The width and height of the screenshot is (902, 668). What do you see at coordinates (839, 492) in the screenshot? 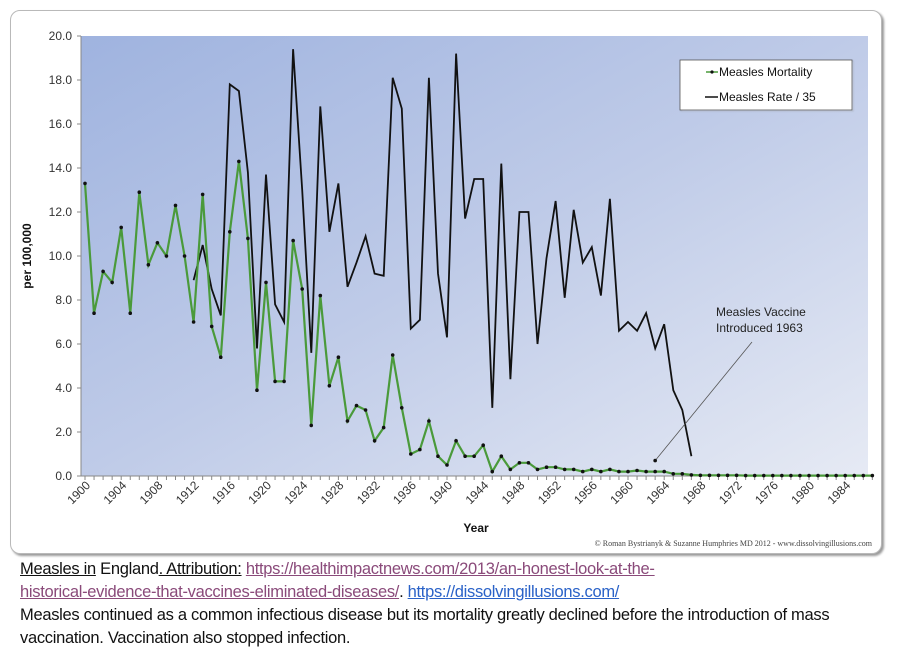
I see `x-tick-label: 1984` at bounding box center [839, 492].